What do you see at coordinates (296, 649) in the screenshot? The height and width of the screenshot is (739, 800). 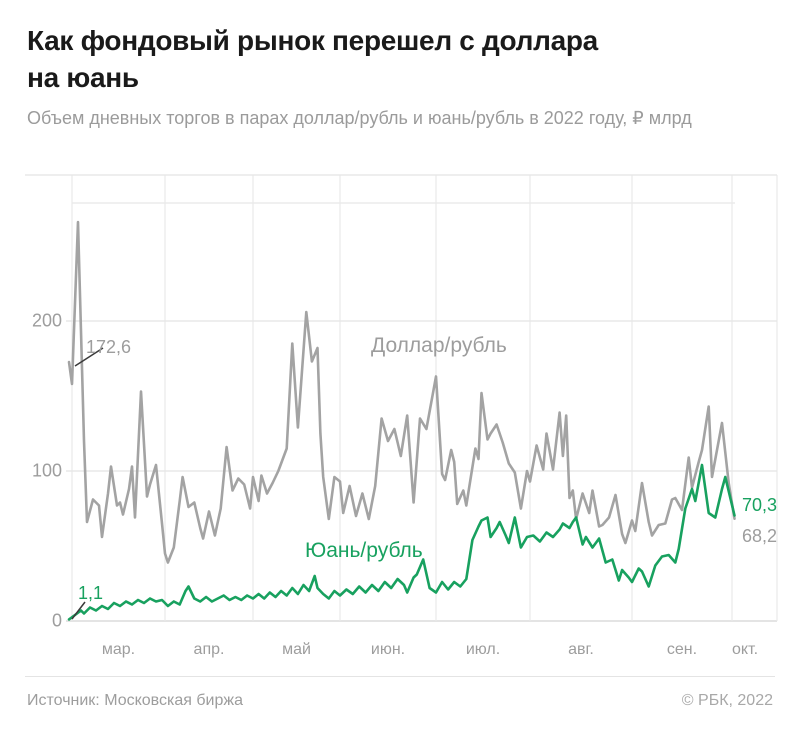 I see `x-axis-tick-label: май` at bounding box center [296, 649].